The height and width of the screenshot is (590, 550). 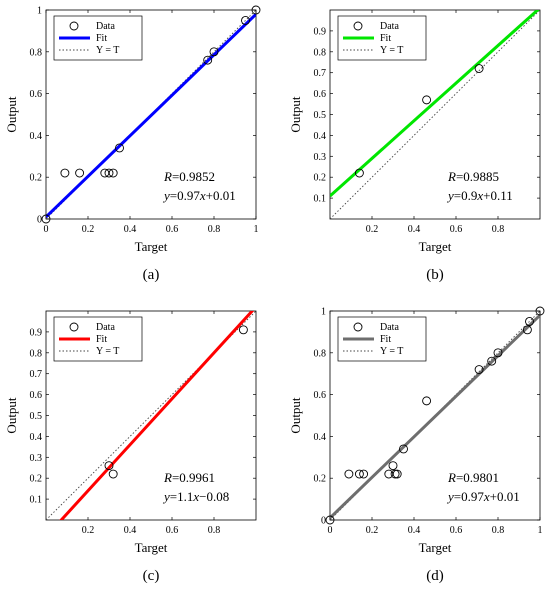 I want to click on panel-caption: (c), so click(x=151, y=576).